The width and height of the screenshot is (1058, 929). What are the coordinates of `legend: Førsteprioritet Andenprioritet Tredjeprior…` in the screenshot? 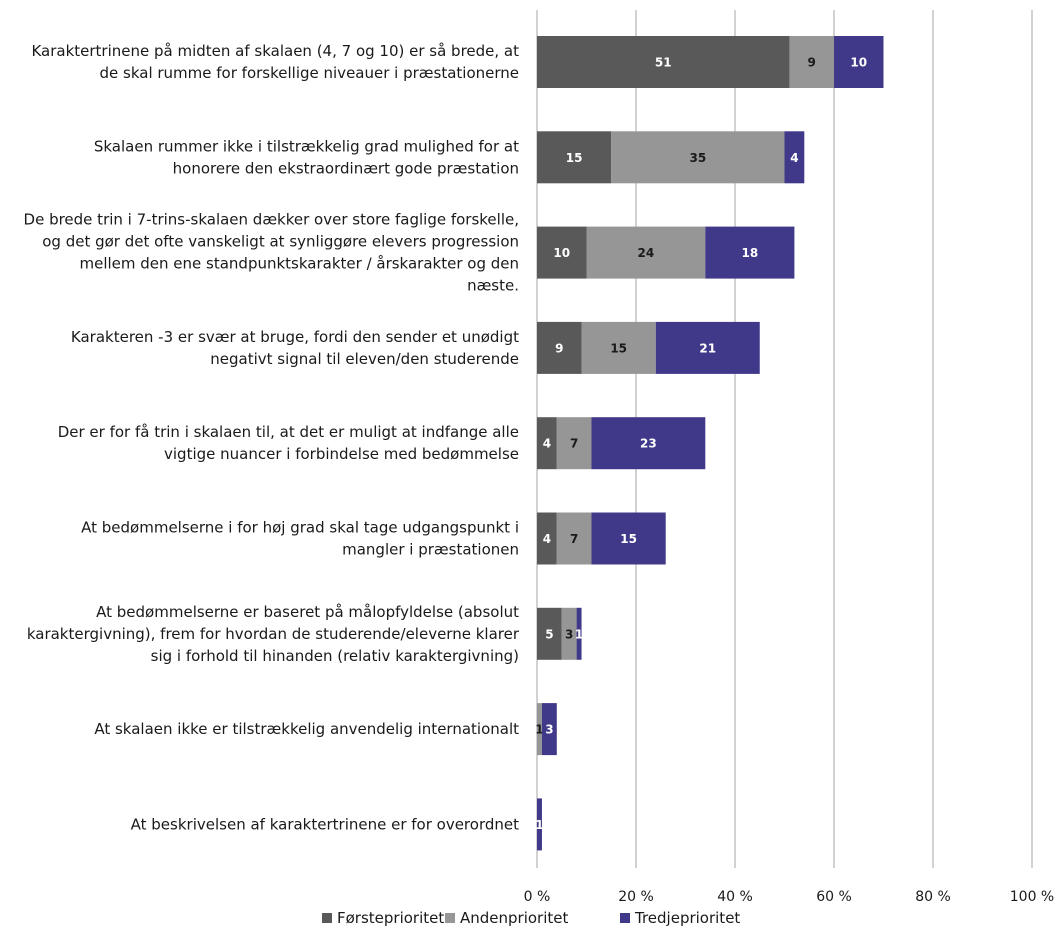 It's located at (531, 918).